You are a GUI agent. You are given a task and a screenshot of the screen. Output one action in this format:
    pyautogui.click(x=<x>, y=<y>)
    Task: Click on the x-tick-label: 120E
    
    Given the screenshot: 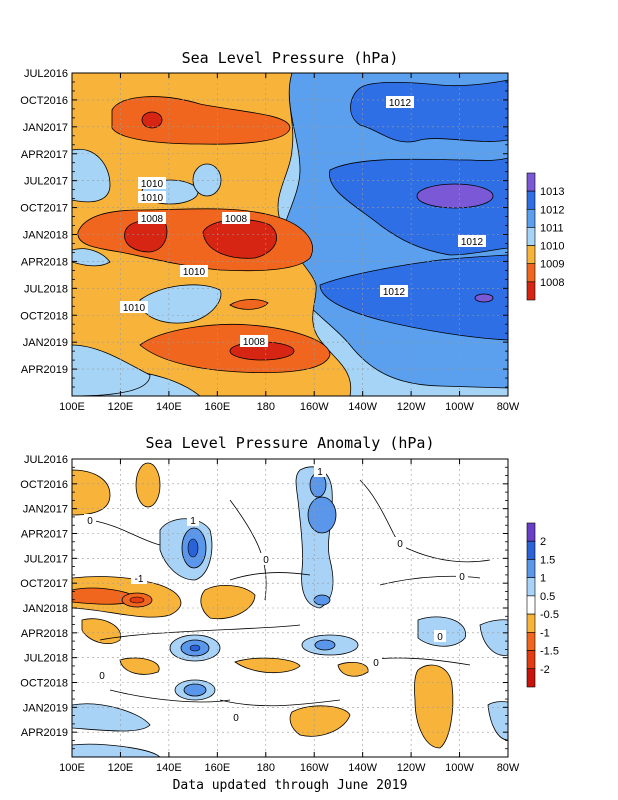 What is the action you would take?
    pyautogui.click(x=121, y=768)
    